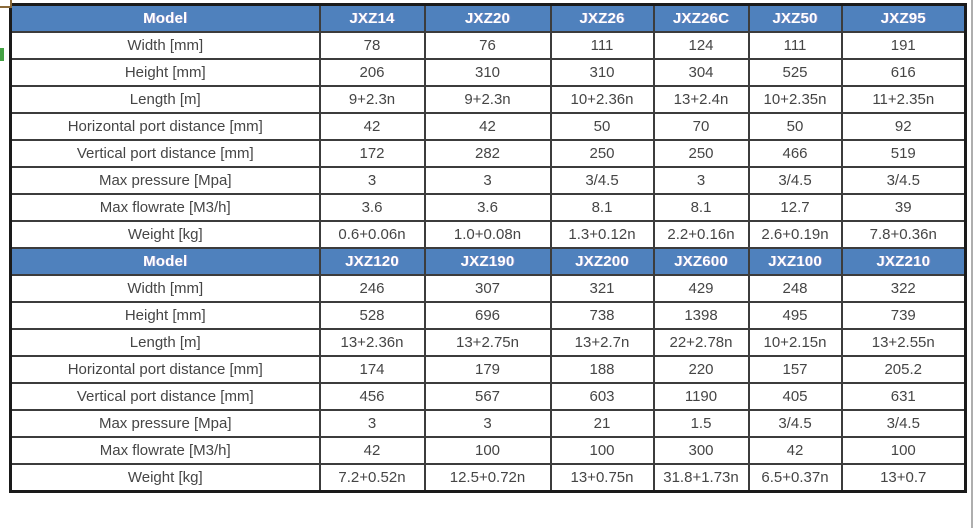 This screenshot has width=975, height=528. I want to click on value-cell: 13+2.36n, so click(372, 342).